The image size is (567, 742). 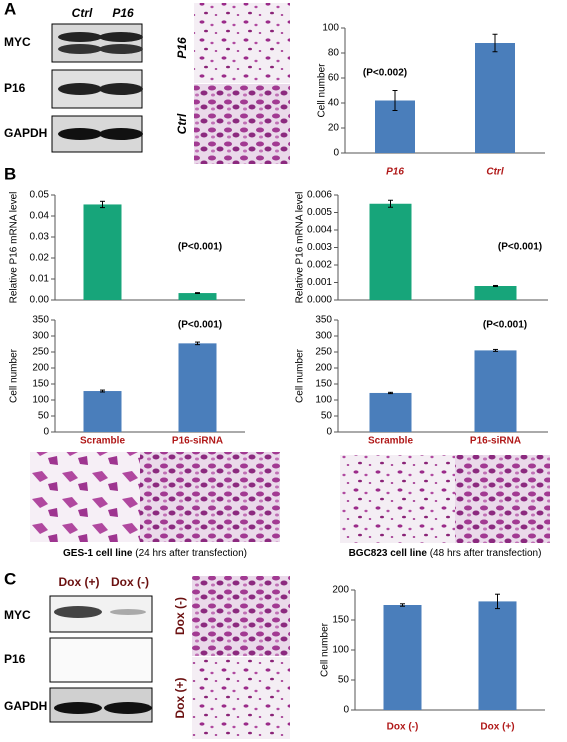 What do you see at coordinates (395, 172) in the screenshot?
I see `x-tick-label: P16` at bounding box center [395, 172].